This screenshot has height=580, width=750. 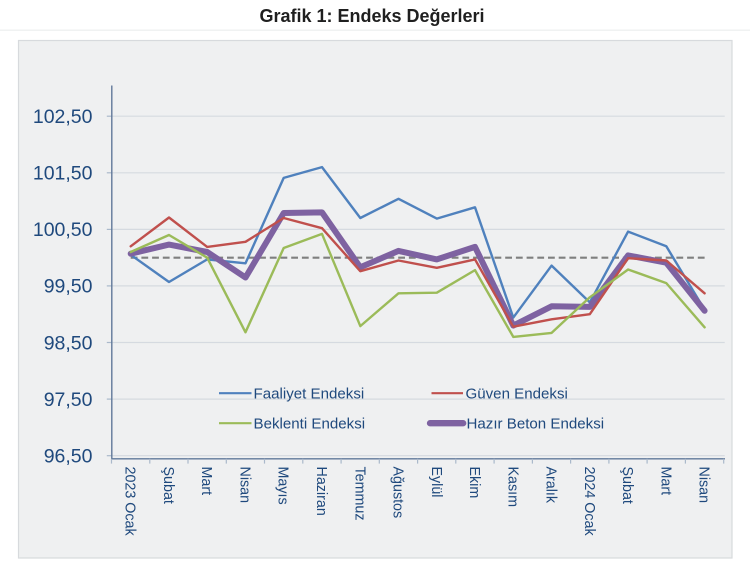 What do you see at coordinates (68, 343) in the screenshot?
I see `svg-text: 98,50` at bounding box center [68, 343].